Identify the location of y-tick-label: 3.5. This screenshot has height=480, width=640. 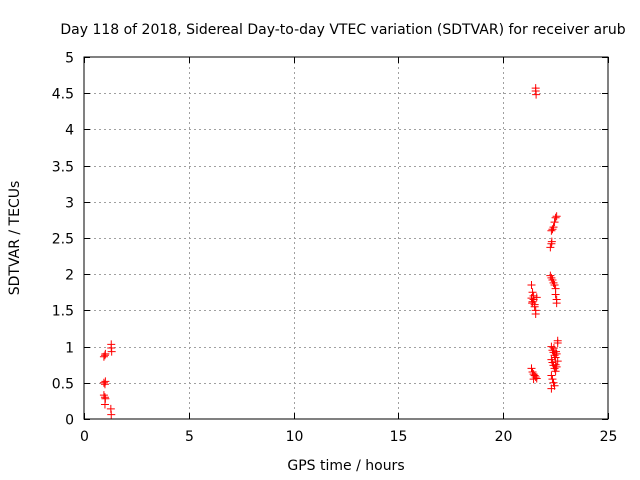
(63, 168).